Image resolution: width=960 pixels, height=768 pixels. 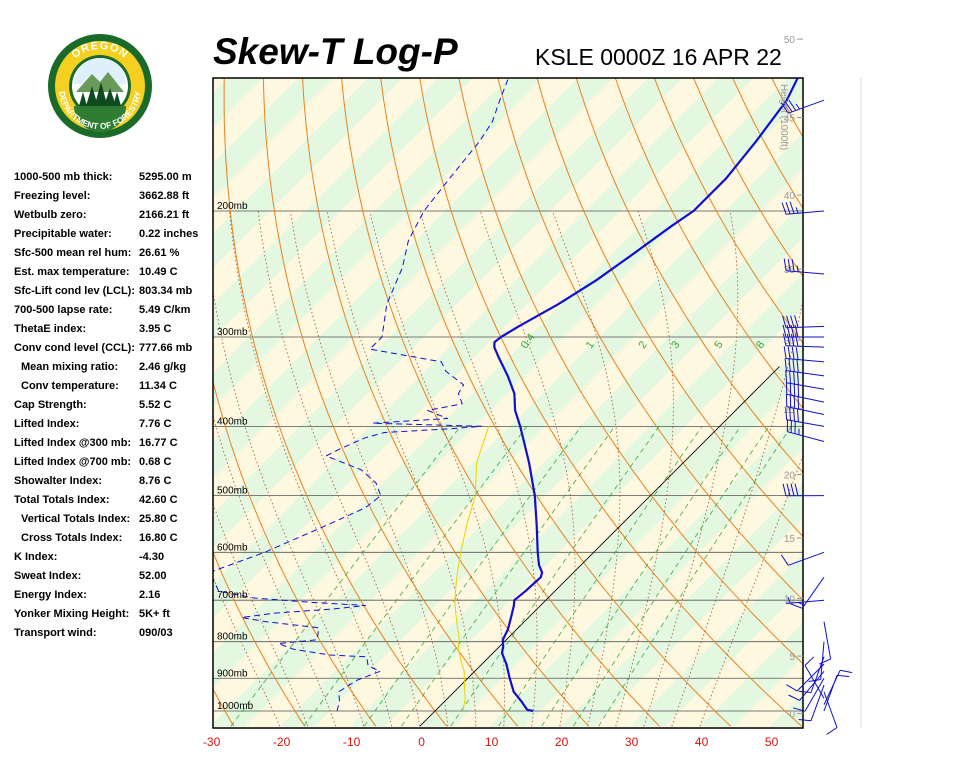 What do you see at coordinates (58, 481) in the screenshot?
I see `stat-label: Showalter Index:` at bounding box center [58, 481].